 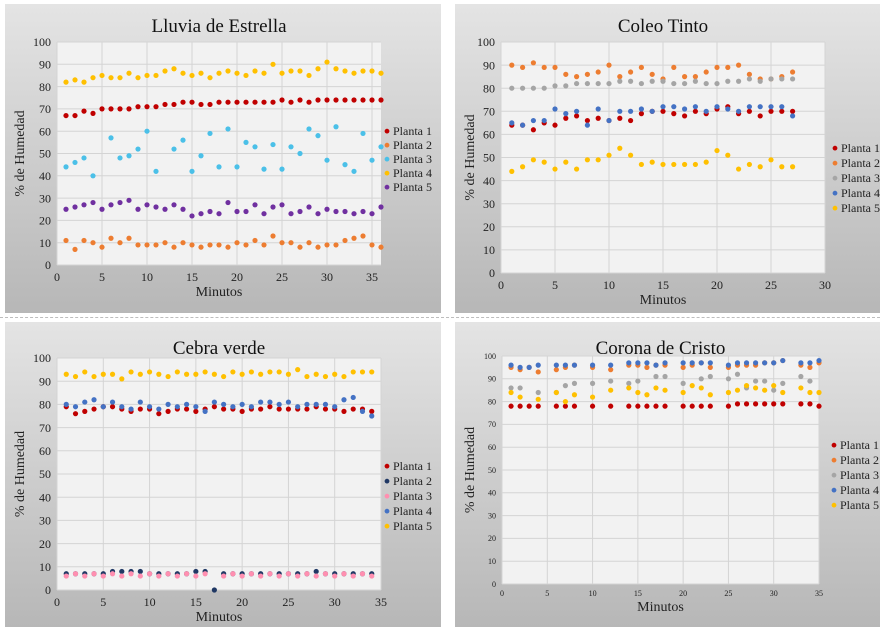 What do you see at coordinates (45, 451) in the screenshot?
I see `y-tick-label: 60` at bounding box center [45, 451].